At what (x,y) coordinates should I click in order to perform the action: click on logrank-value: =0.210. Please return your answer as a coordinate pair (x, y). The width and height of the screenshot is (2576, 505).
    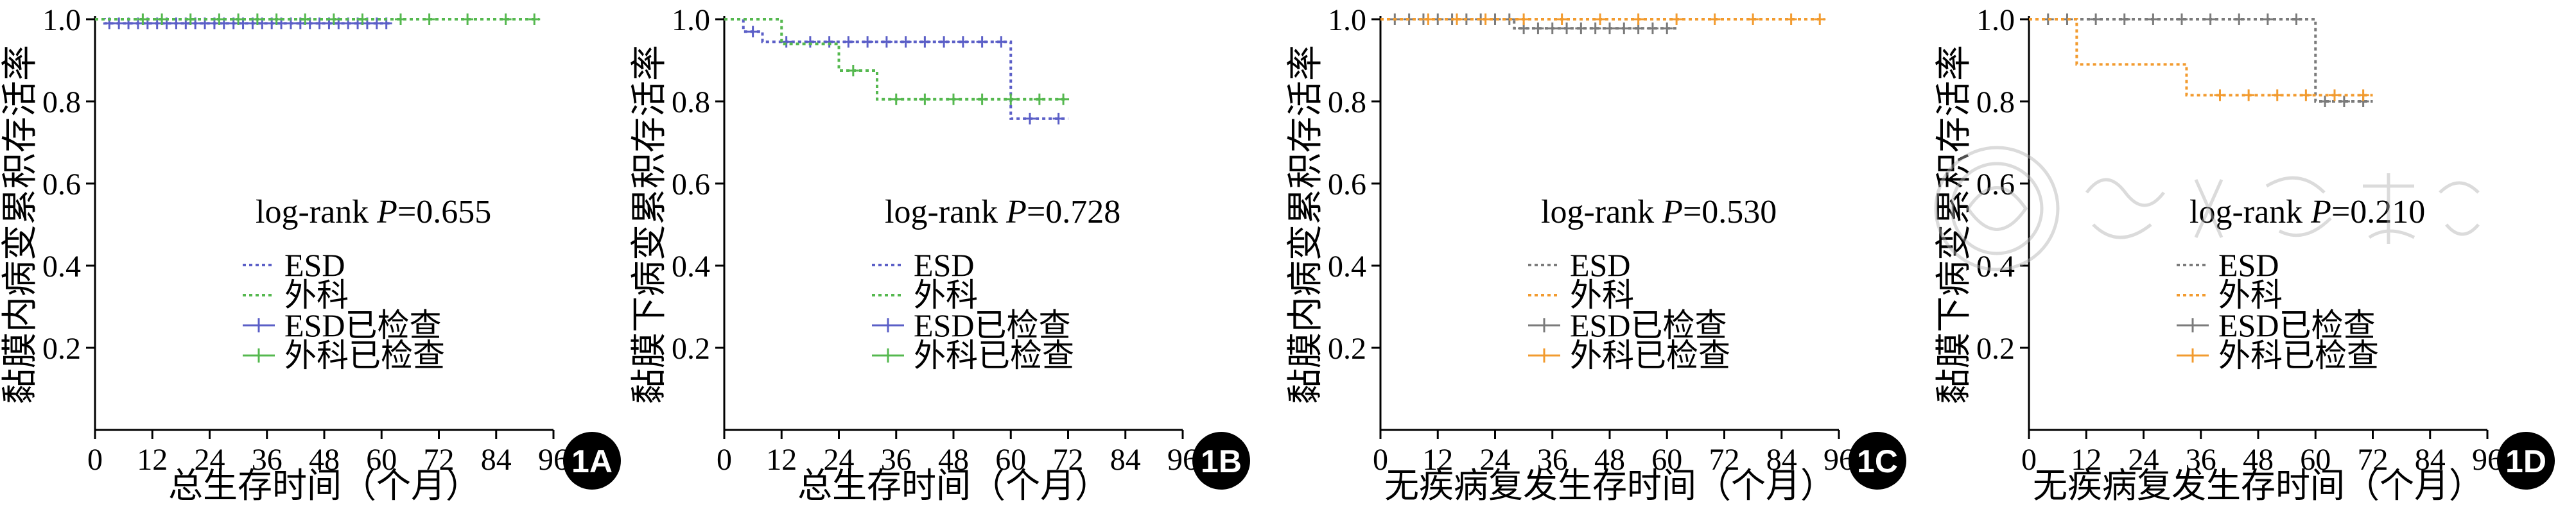
    Looking at the image, I should click on (2378, 212).